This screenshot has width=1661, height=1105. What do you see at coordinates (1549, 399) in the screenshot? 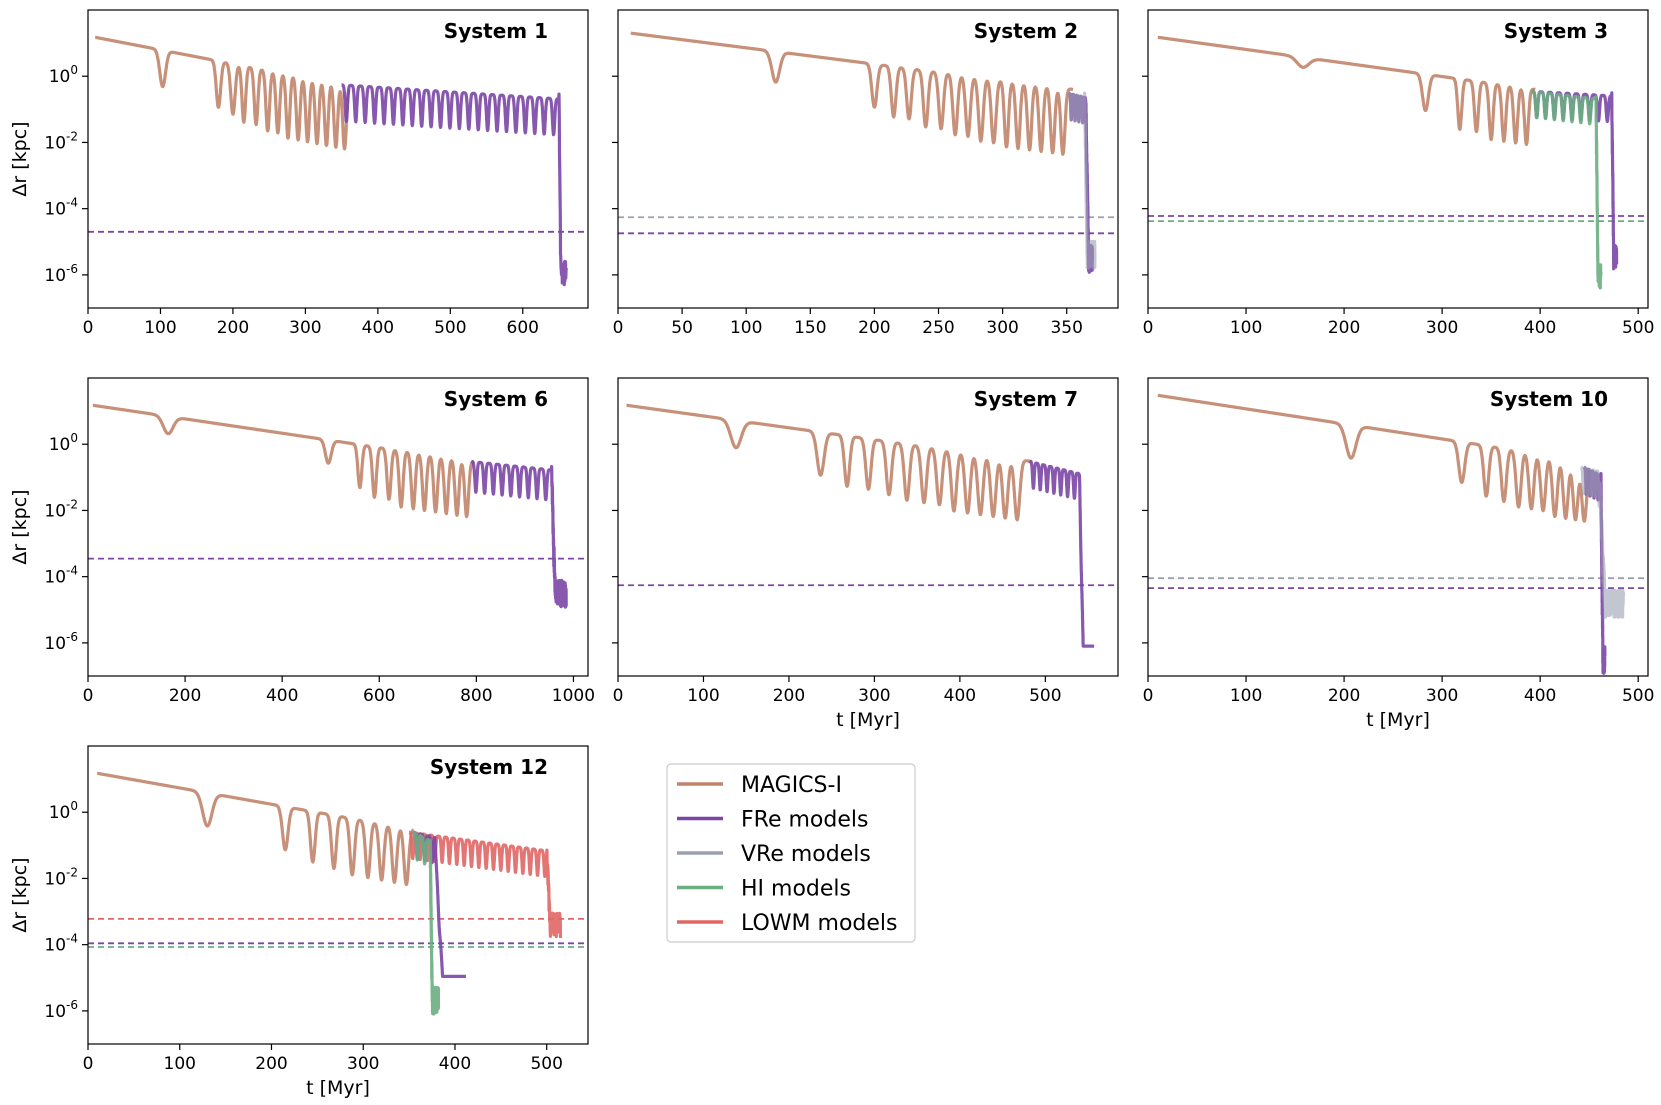
I see `panel-title: System 10` at bounding box center [1549, 399].